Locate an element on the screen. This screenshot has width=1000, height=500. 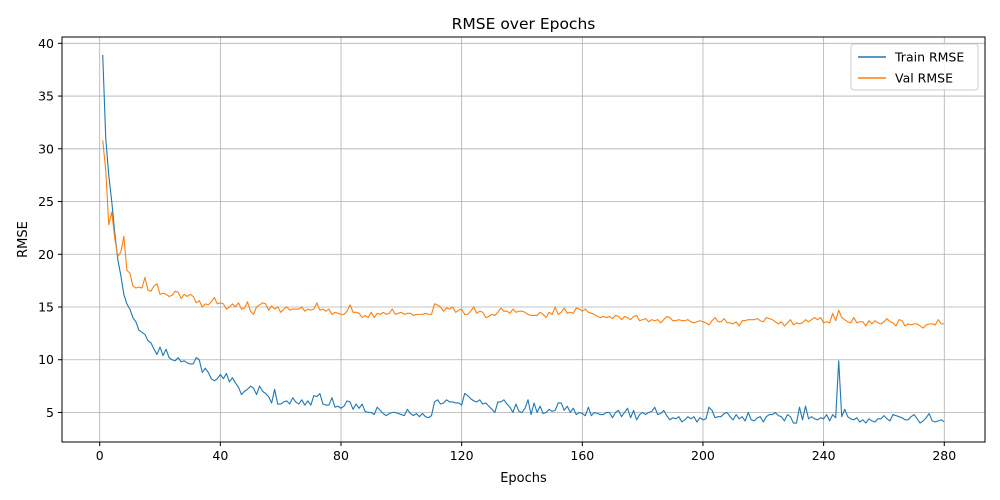
x-tick-label: 240 is located at coordinates (824, 455).